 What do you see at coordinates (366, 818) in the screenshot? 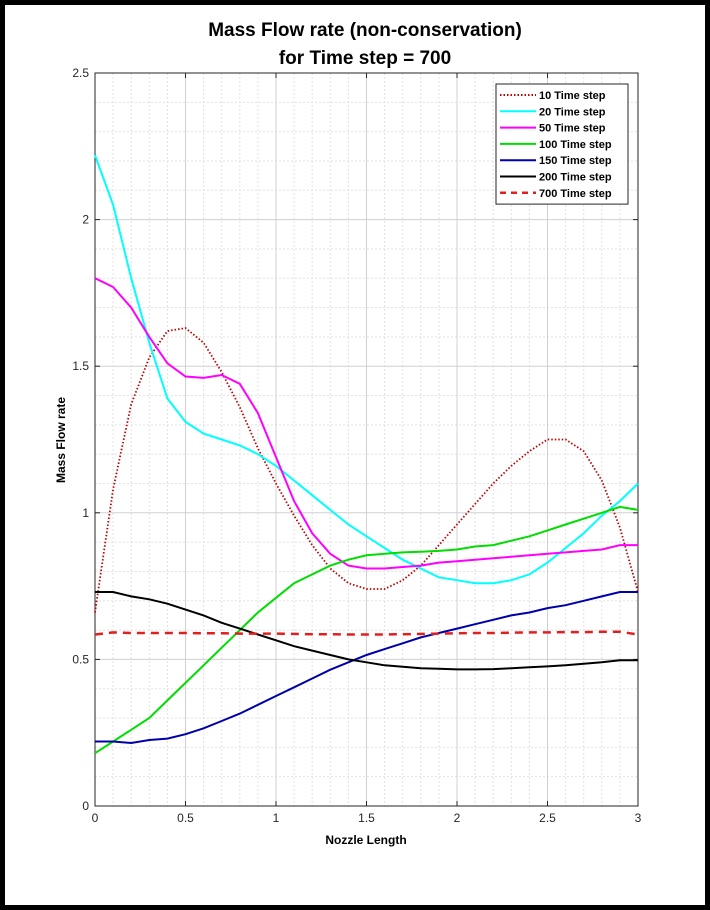
I see `x-tick-label: 1.5` at bounding box center [366, 818].